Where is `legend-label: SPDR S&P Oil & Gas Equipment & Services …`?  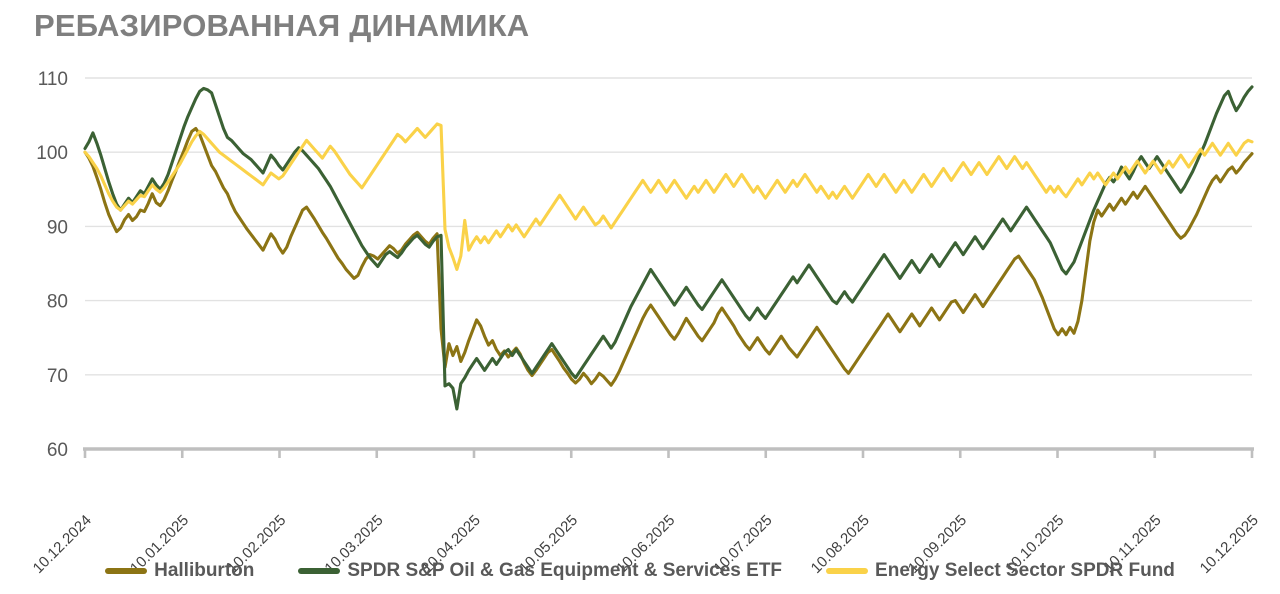 legend-label: SPDR S&P Oil & Gas Equipment & Services … is located at coordinates (565, 570).